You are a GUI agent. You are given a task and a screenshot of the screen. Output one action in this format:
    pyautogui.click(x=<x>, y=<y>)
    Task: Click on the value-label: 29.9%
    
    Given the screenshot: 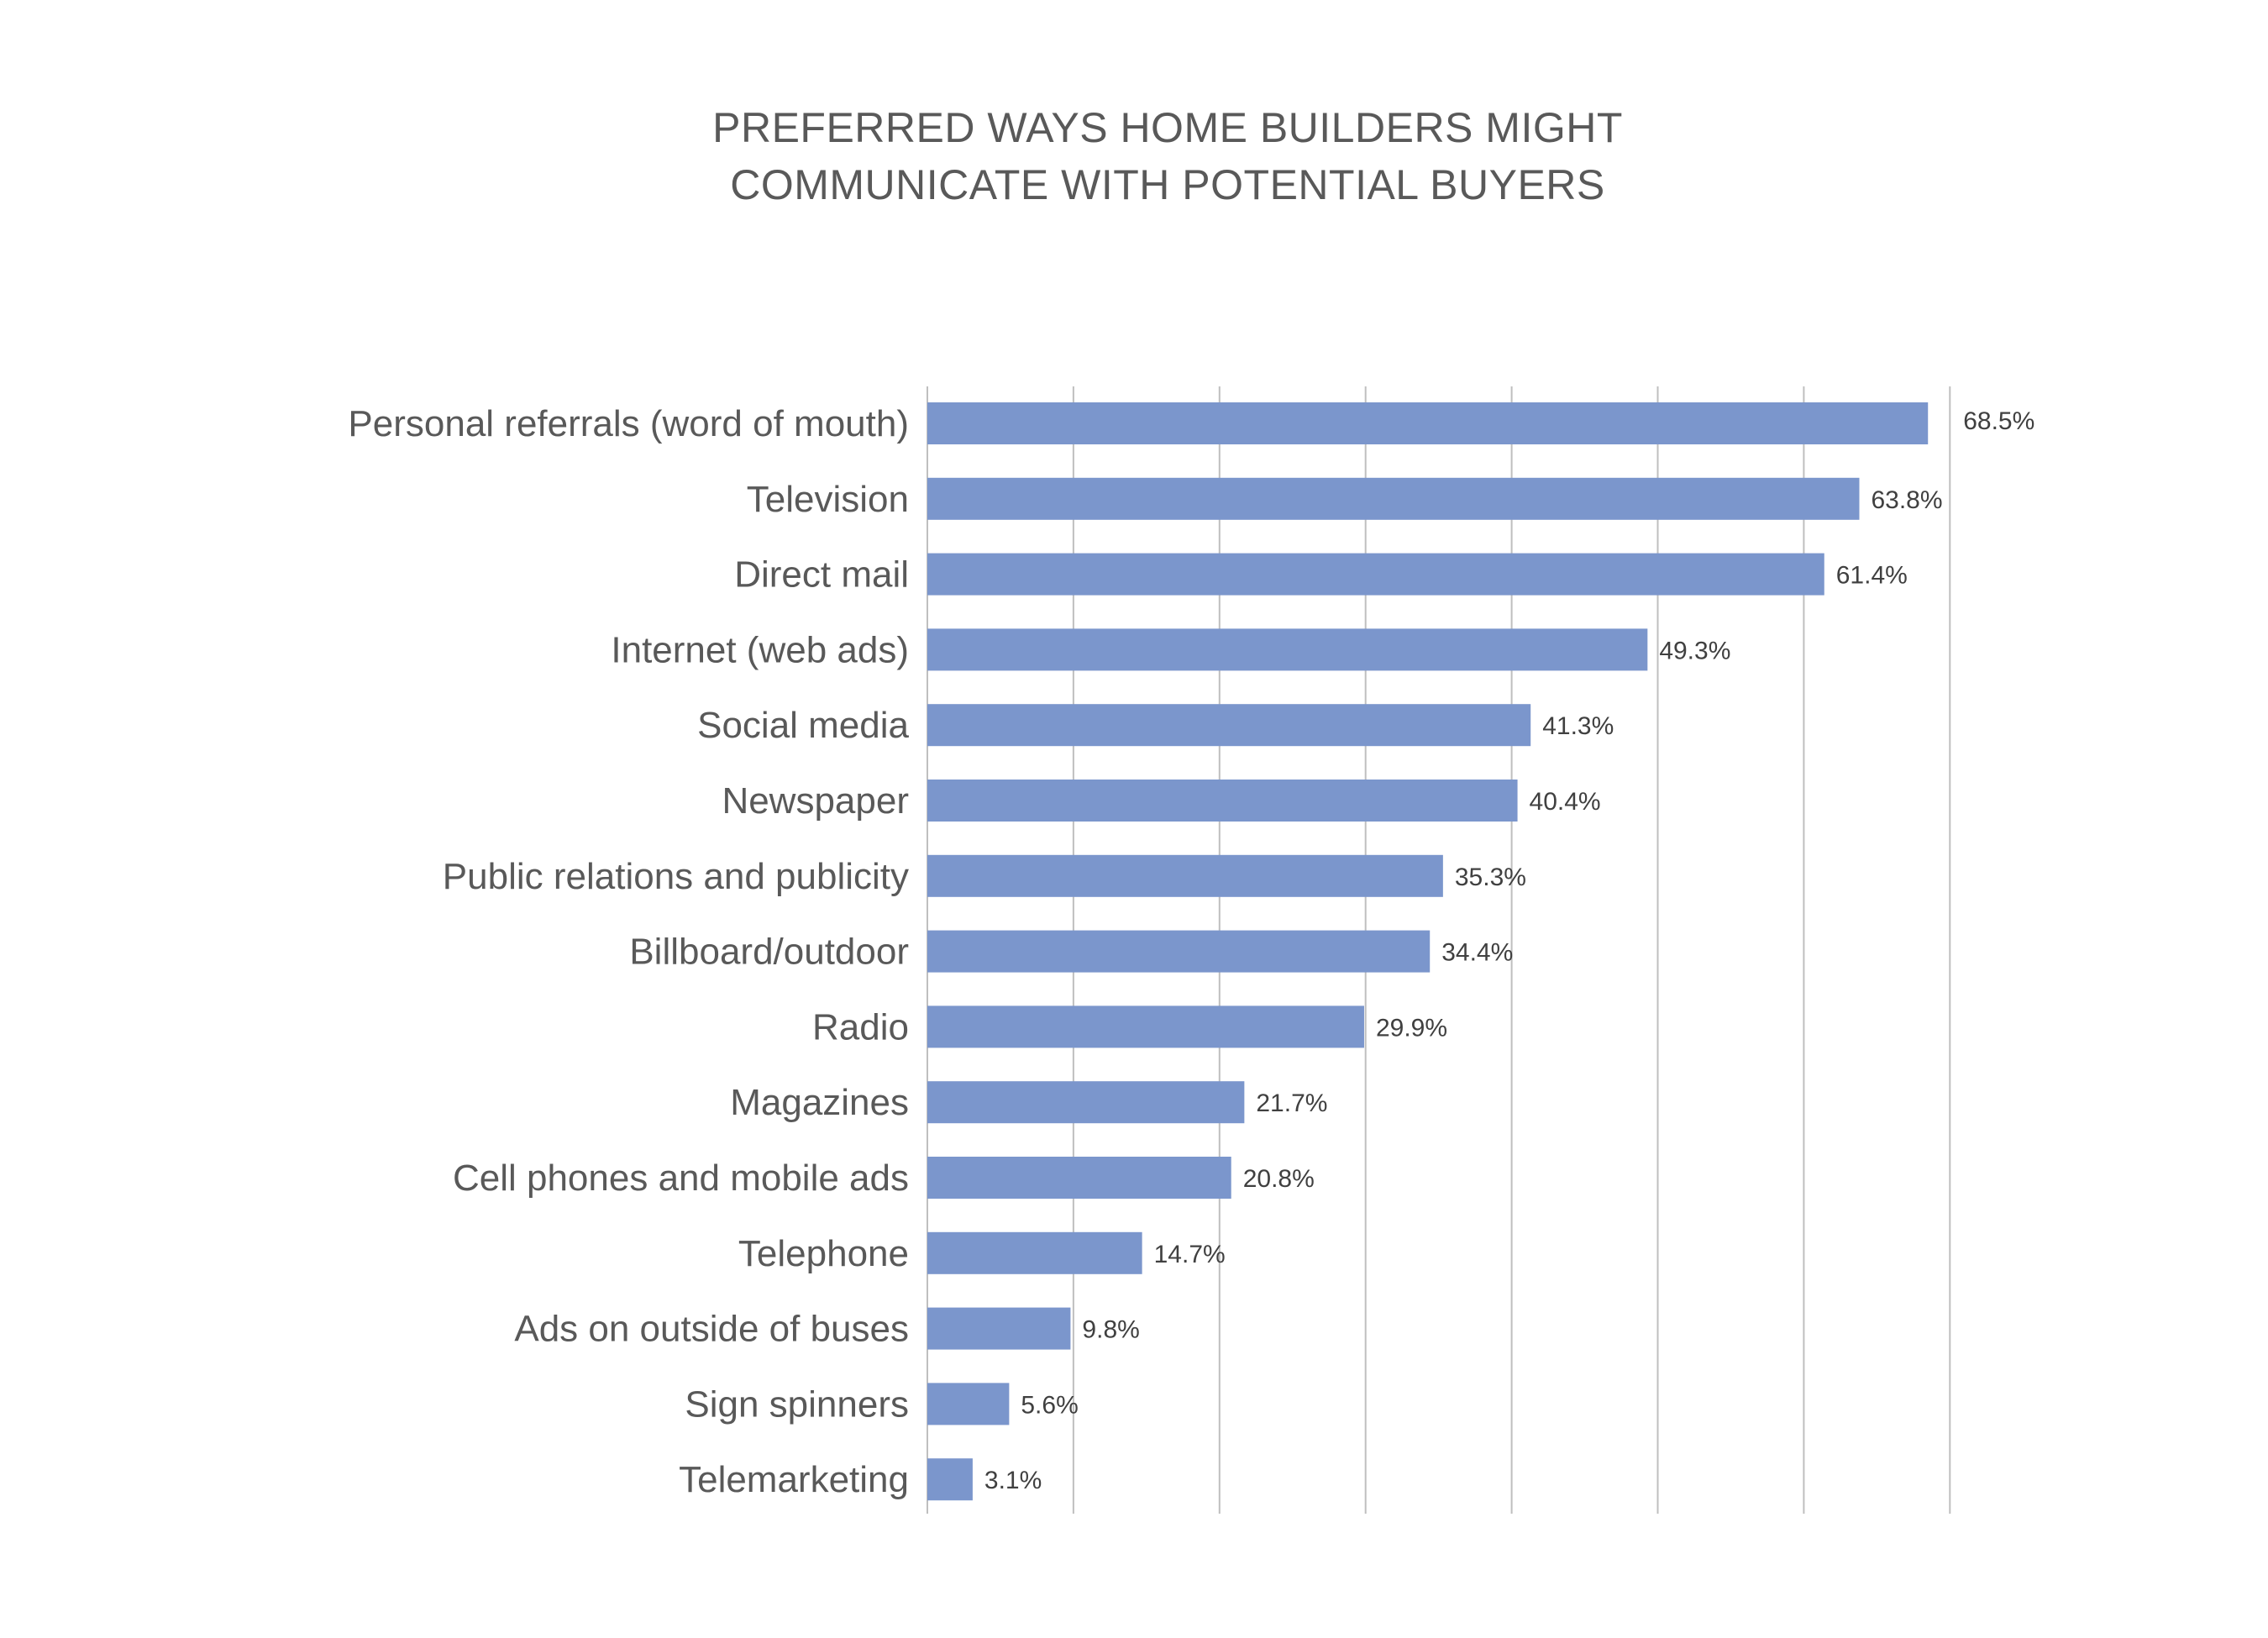 What is the action you would take?
    pyautogui.click(x=1411, y=1028)
    